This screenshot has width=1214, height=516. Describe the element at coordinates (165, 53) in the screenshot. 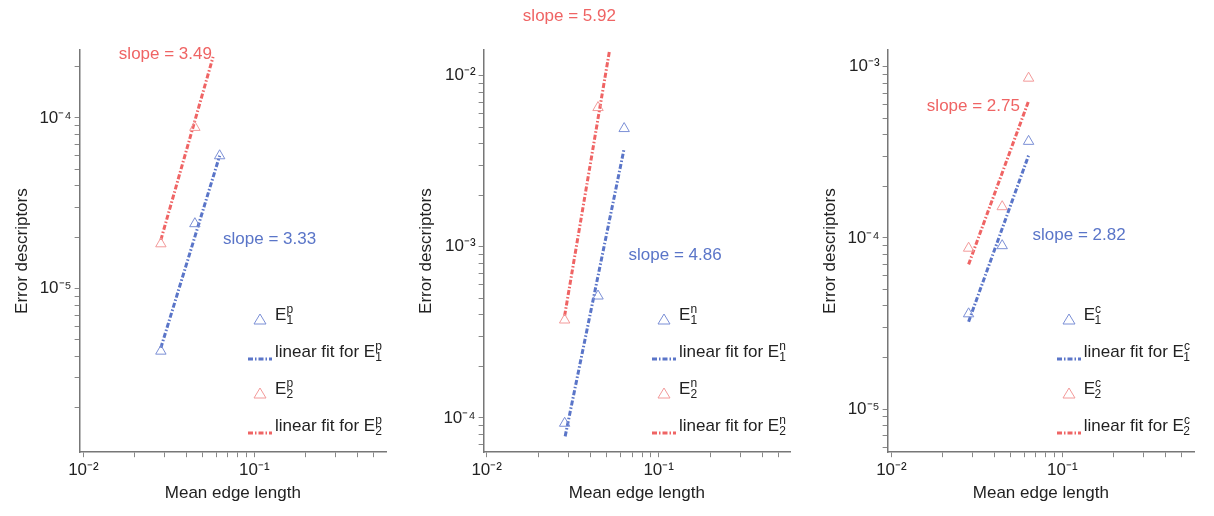

I see `annotation: slope = 3.49` at that location.